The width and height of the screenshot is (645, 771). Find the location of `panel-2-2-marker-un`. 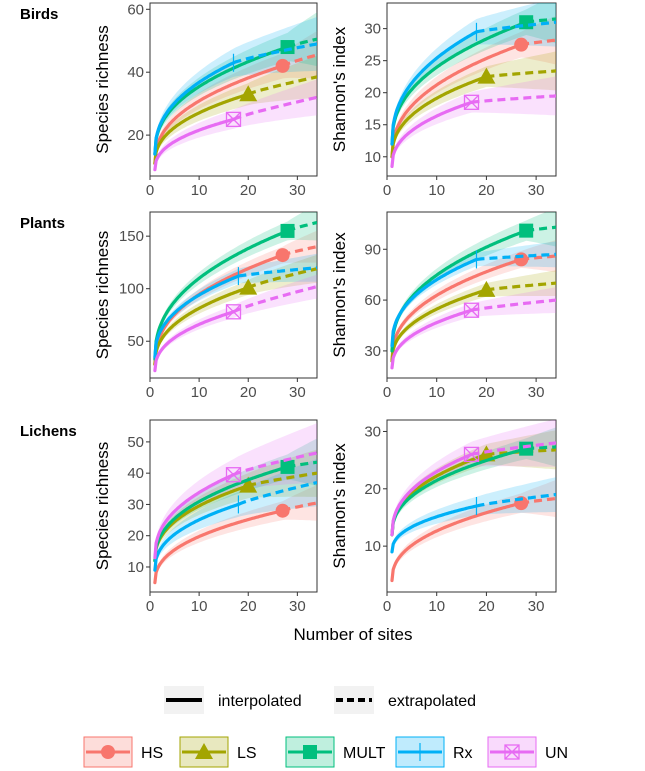

panel-2-2-marker-un is located at coordinates (471, 310).